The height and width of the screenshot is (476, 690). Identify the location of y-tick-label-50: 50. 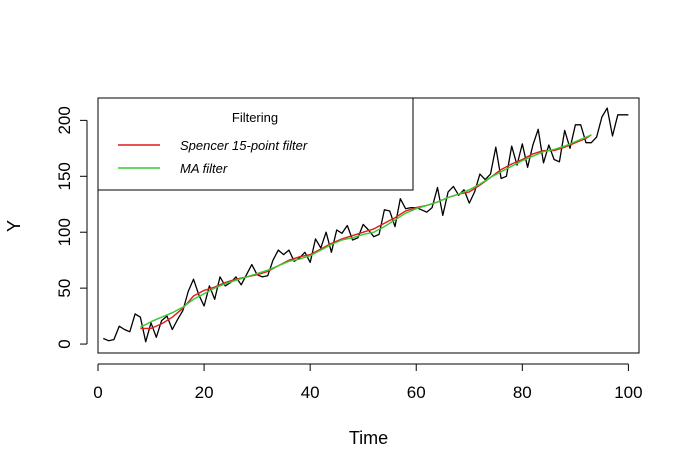
(64, 288).